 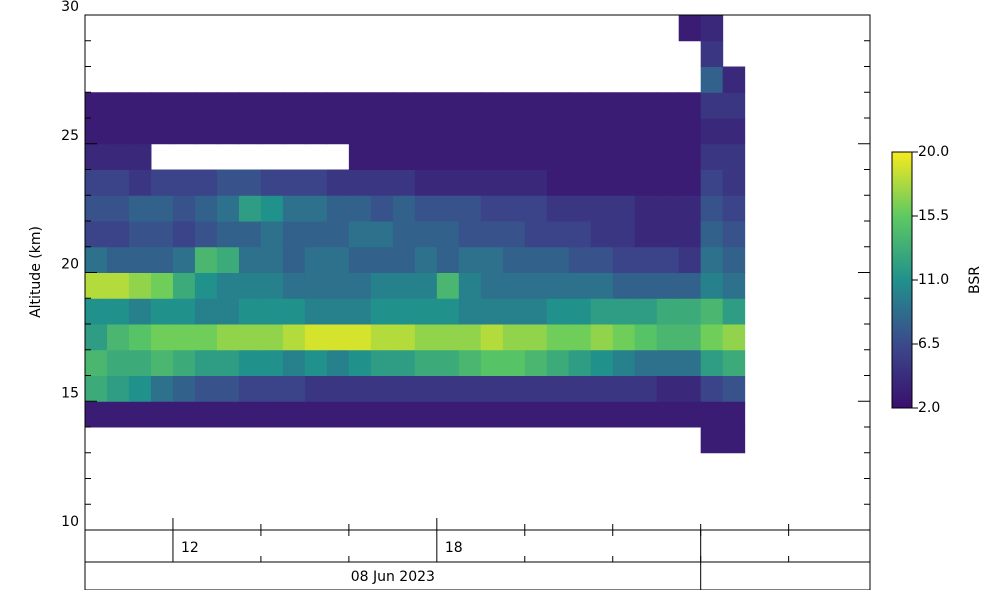 I want to click on y-tick-label: 30, so click(x=70, y=7).